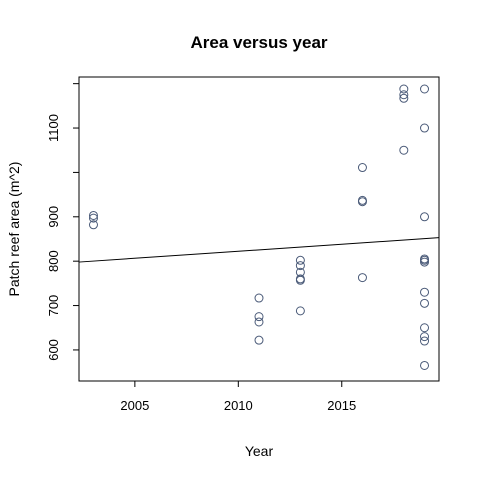  I want to click on y-tick-label: 1100, so click(53, 128).